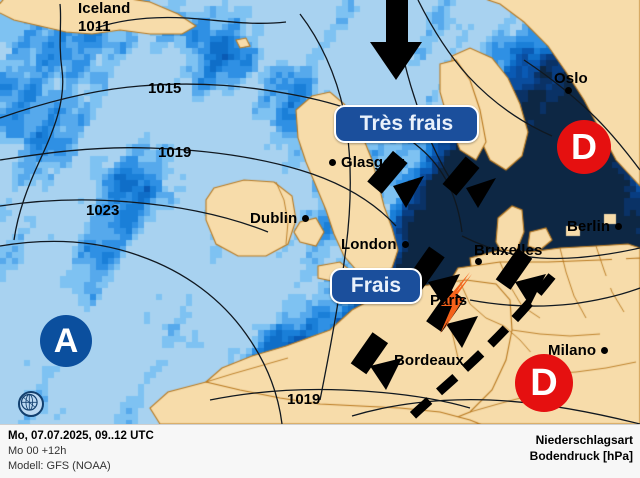 The width and height of the screenshot is (640, 478). Describe the element at coordinates (568, 82) in the screenshot. I see `city-label-oslo: Oslo` at that location.